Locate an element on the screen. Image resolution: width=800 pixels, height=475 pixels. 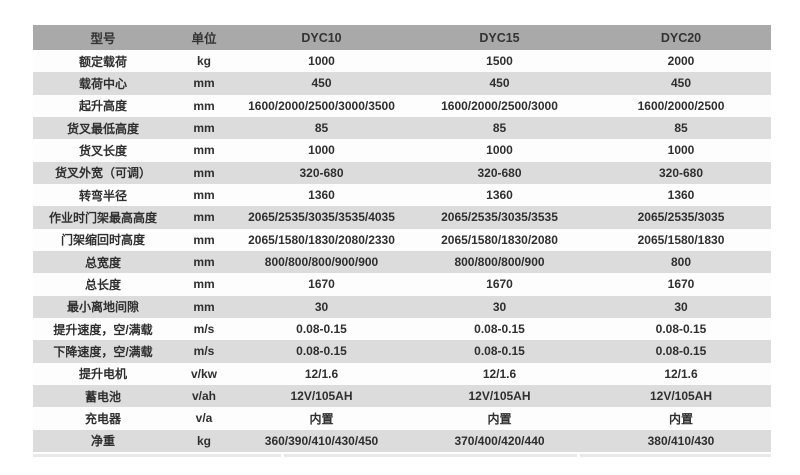
value-cell-dyc10: 内置 is located at coordinates (321, 418).